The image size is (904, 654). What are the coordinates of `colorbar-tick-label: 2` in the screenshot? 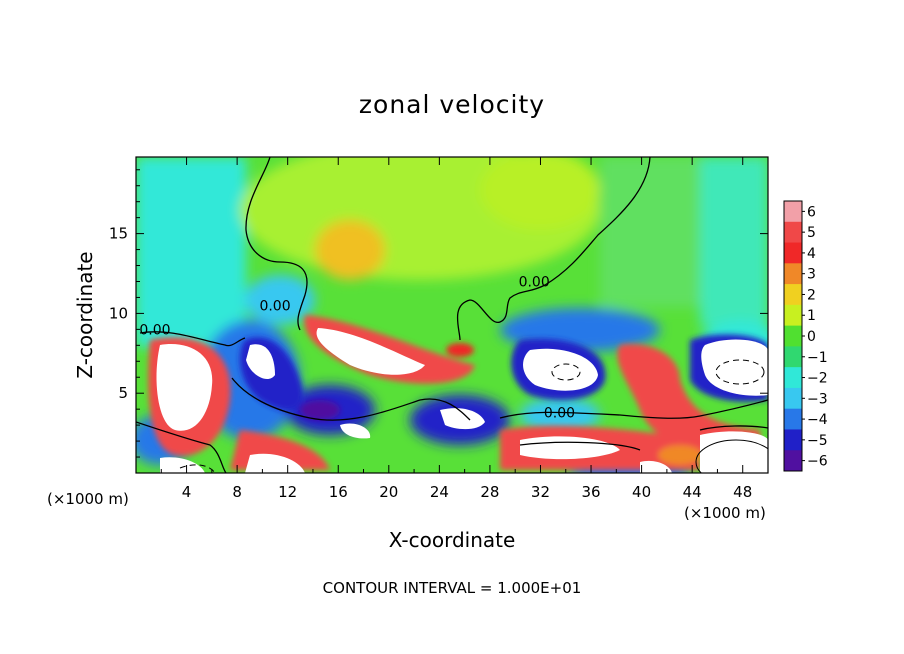 It's located at (811, 295).